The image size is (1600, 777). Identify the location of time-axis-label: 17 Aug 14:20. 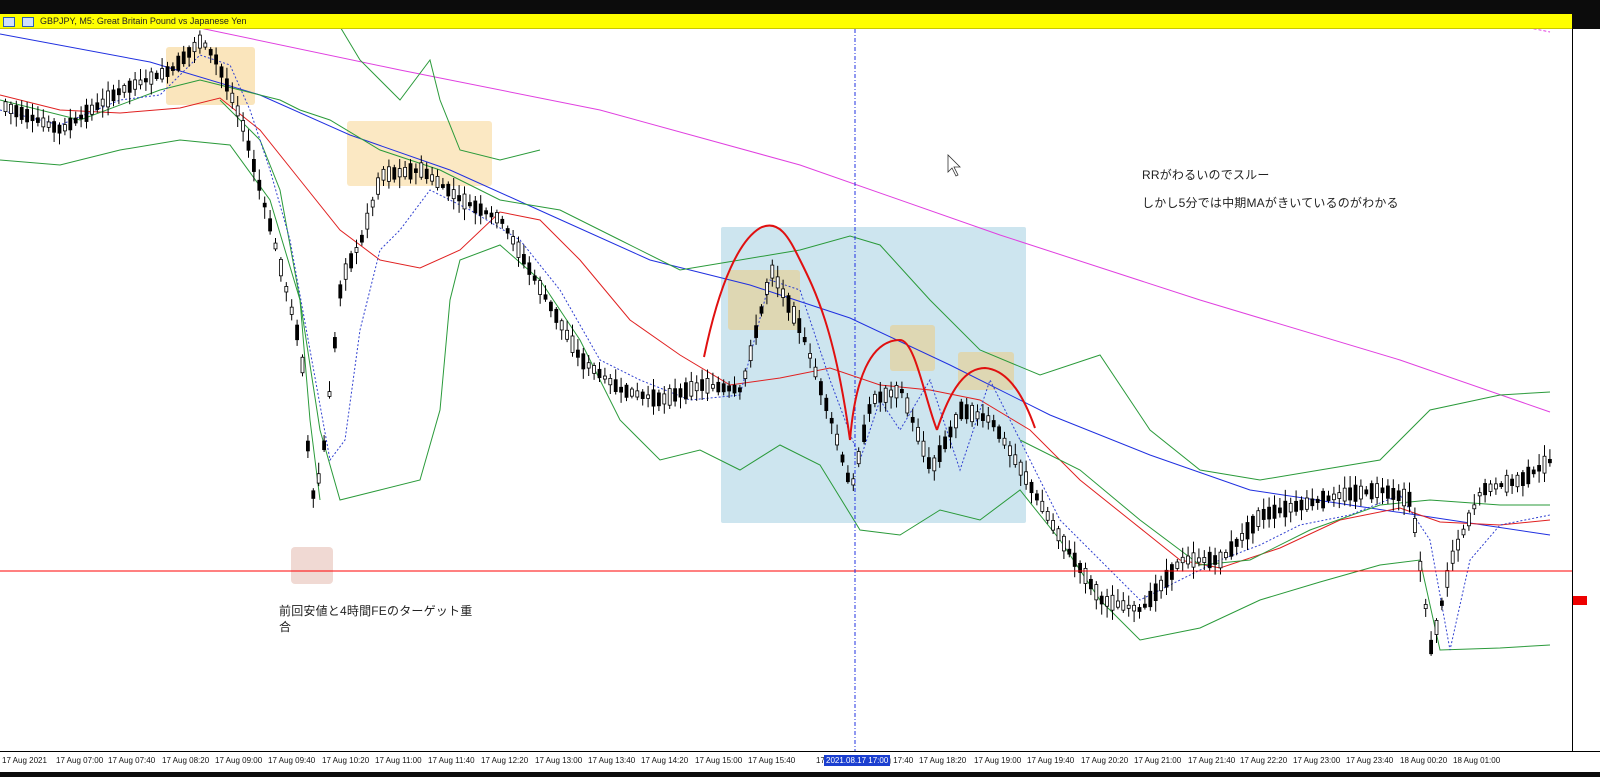
(665, 760).